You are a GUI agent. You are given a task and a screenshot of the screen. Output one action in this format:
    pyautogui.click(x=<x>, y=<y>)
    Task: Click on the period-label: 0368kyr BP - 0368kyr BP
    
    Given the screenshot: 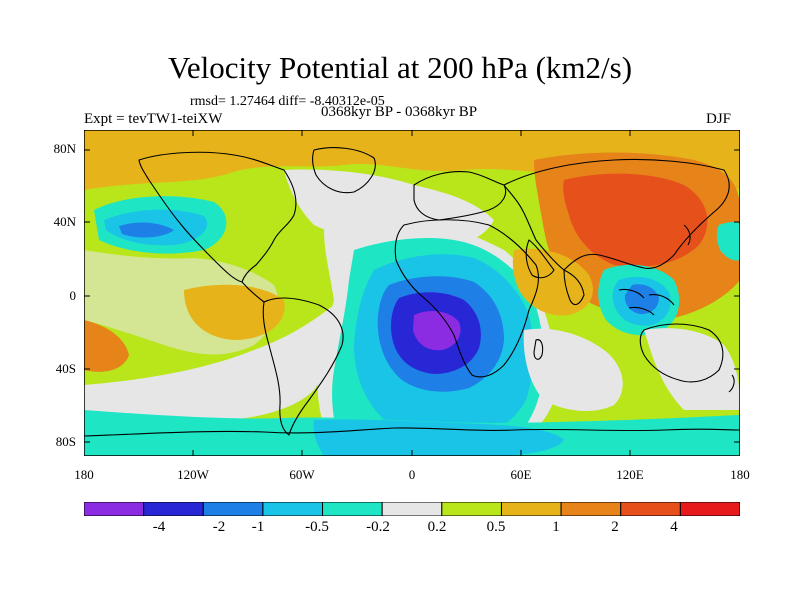 What is the action you would take?
    pyautogui.click(x=399, y=112)
    